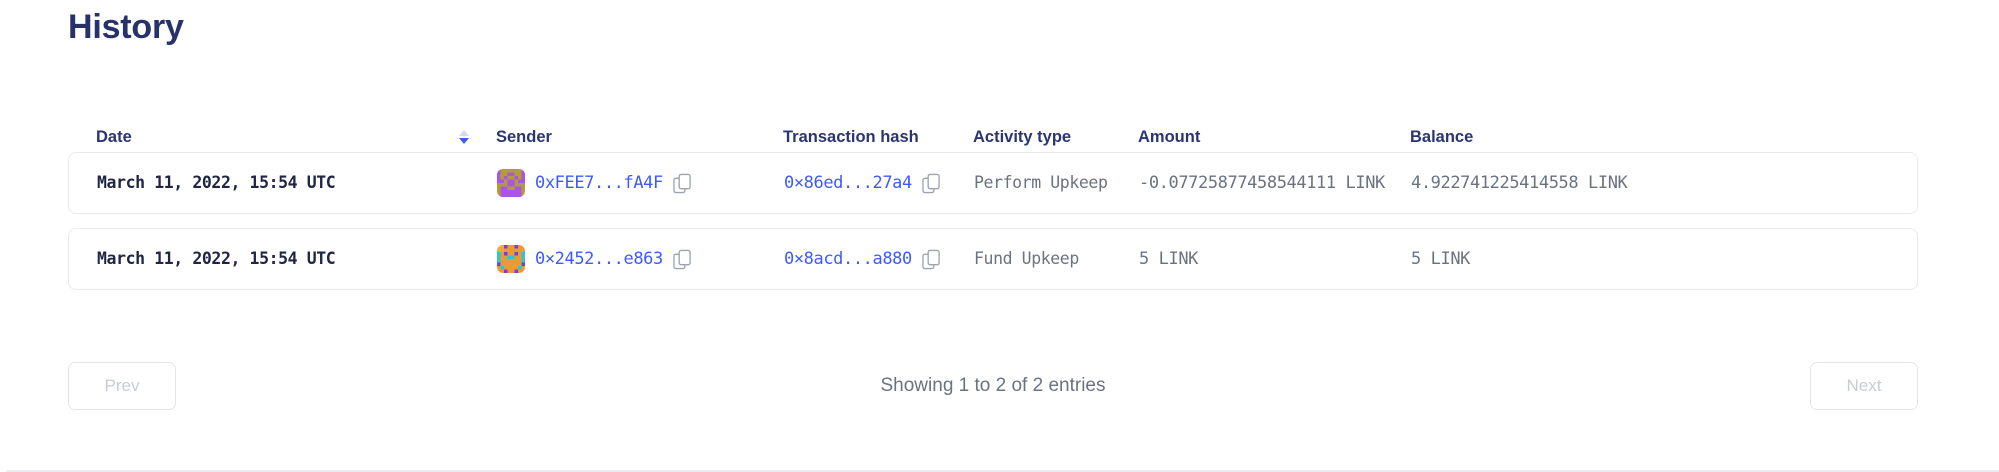 This screenshot has width=1999, height=472. I want to click on next-page-button: Next, so click(1863, 386).